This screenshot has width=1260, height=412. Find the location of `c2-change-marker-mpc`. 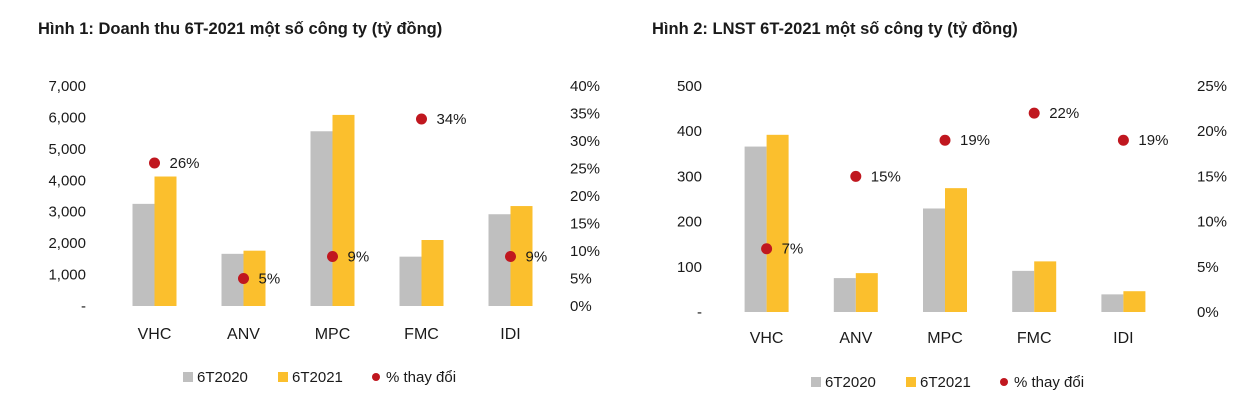

c2-change-marker-mpc is located at coordinates (945, 140).